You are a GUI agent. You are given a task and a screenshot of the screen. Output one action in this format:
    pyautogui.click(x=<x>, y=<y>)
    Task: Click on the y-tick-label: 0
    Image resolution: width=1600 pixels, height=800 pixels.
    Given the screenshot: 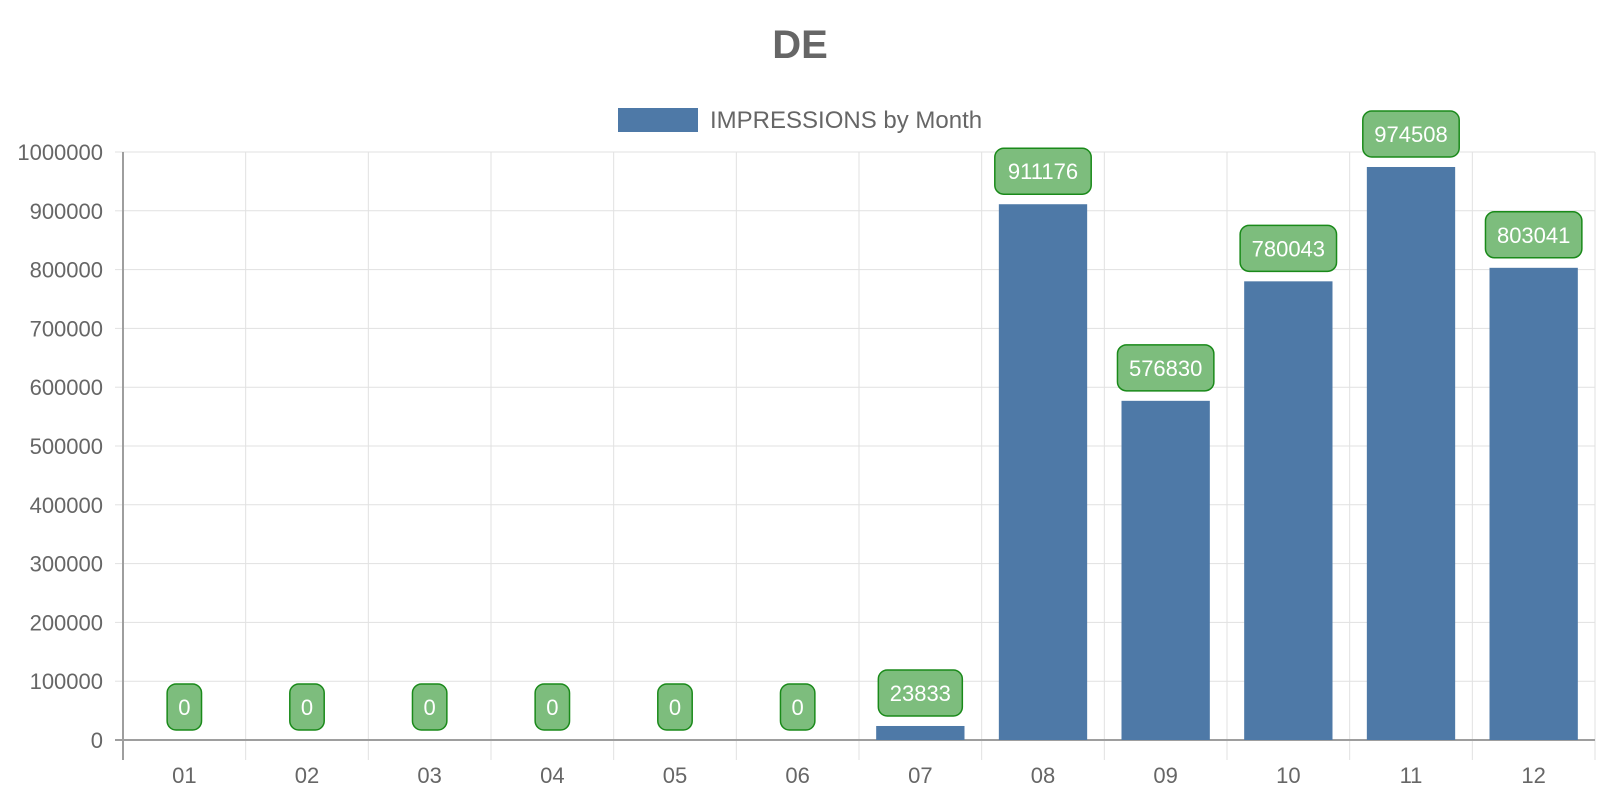 What is the action you would take?
    pyautogui.click(x=97, y=740)
    